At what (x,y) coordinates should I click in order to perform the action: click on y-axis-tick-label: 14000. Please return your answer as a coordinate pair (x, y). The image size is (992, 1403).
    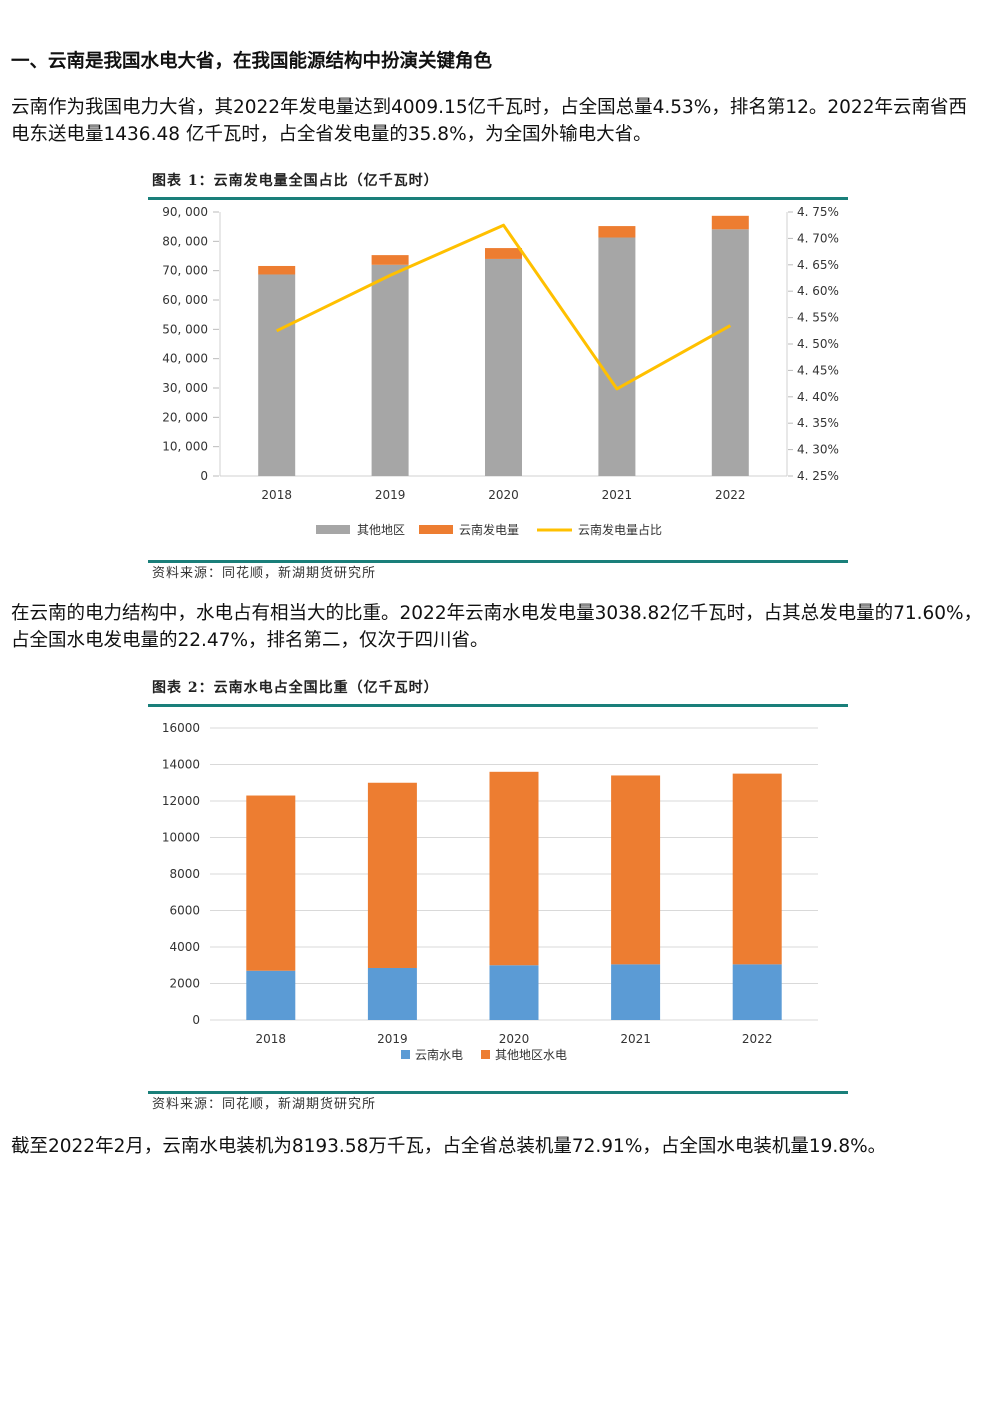
    Looking at the image, I should click on (181, 765).